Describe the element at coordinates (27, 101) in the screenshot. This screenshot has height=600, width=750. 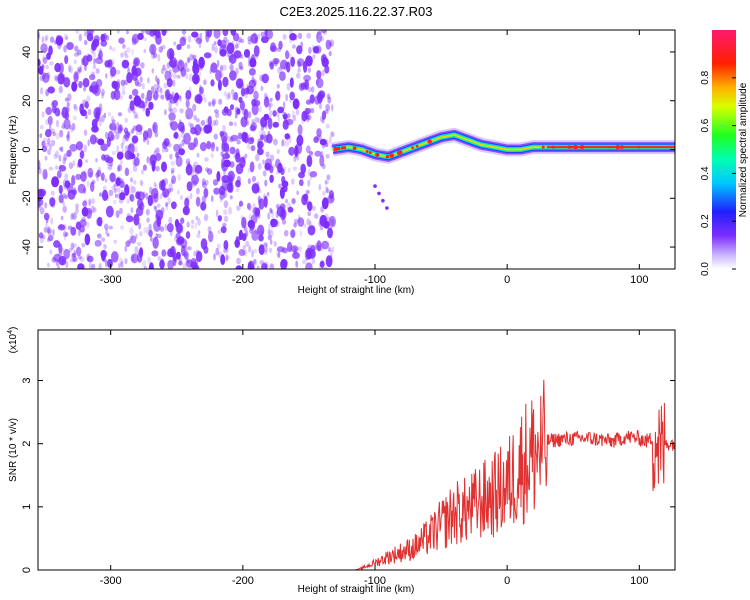
I see `y-tick-label: 20` at that location.